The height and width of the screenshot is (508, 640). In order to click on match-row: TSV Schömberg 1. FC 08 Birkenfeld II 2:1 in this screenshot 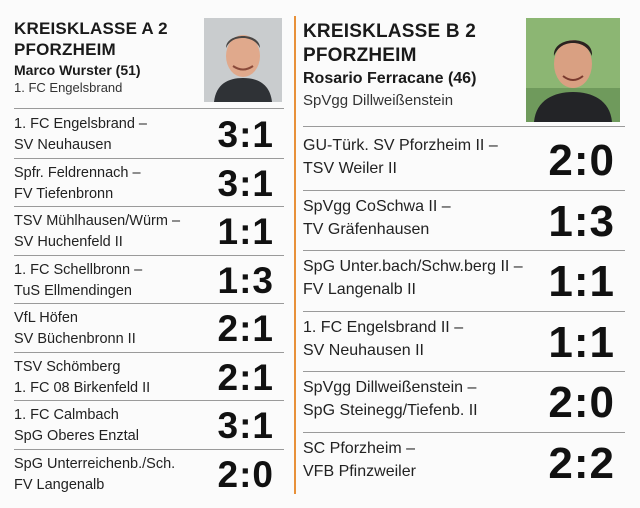, I will do `click(149, 377)`.